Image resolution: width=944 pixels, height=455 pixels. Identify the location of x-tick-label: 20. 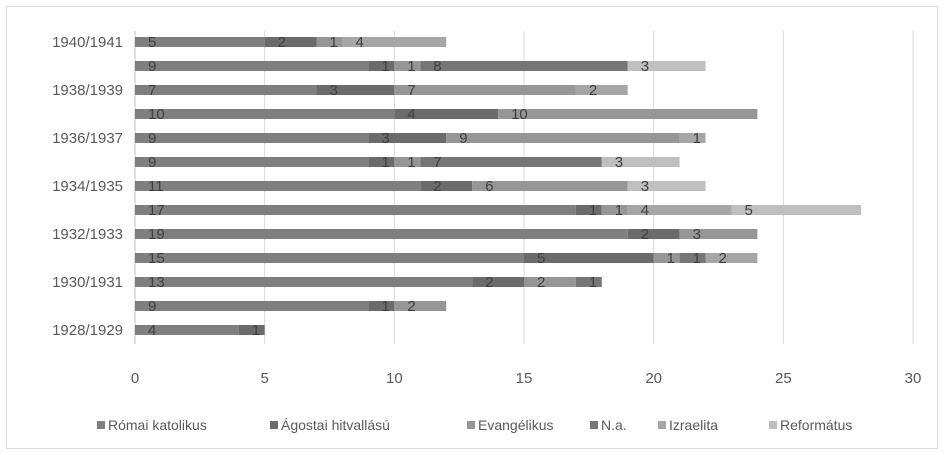
(653, 378).